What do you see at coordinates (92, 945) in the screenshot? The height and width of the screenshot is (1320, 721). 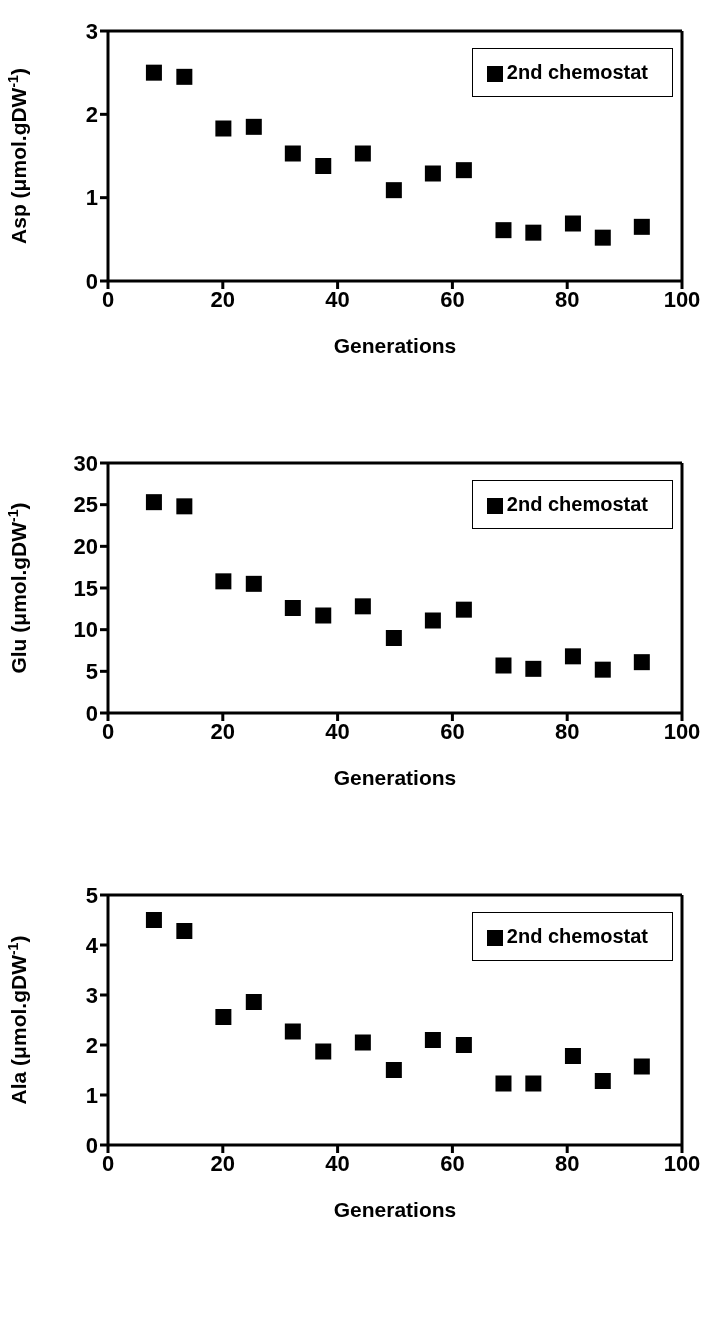 I see `y-tick-label: 4` at bounding box center [92, 945].